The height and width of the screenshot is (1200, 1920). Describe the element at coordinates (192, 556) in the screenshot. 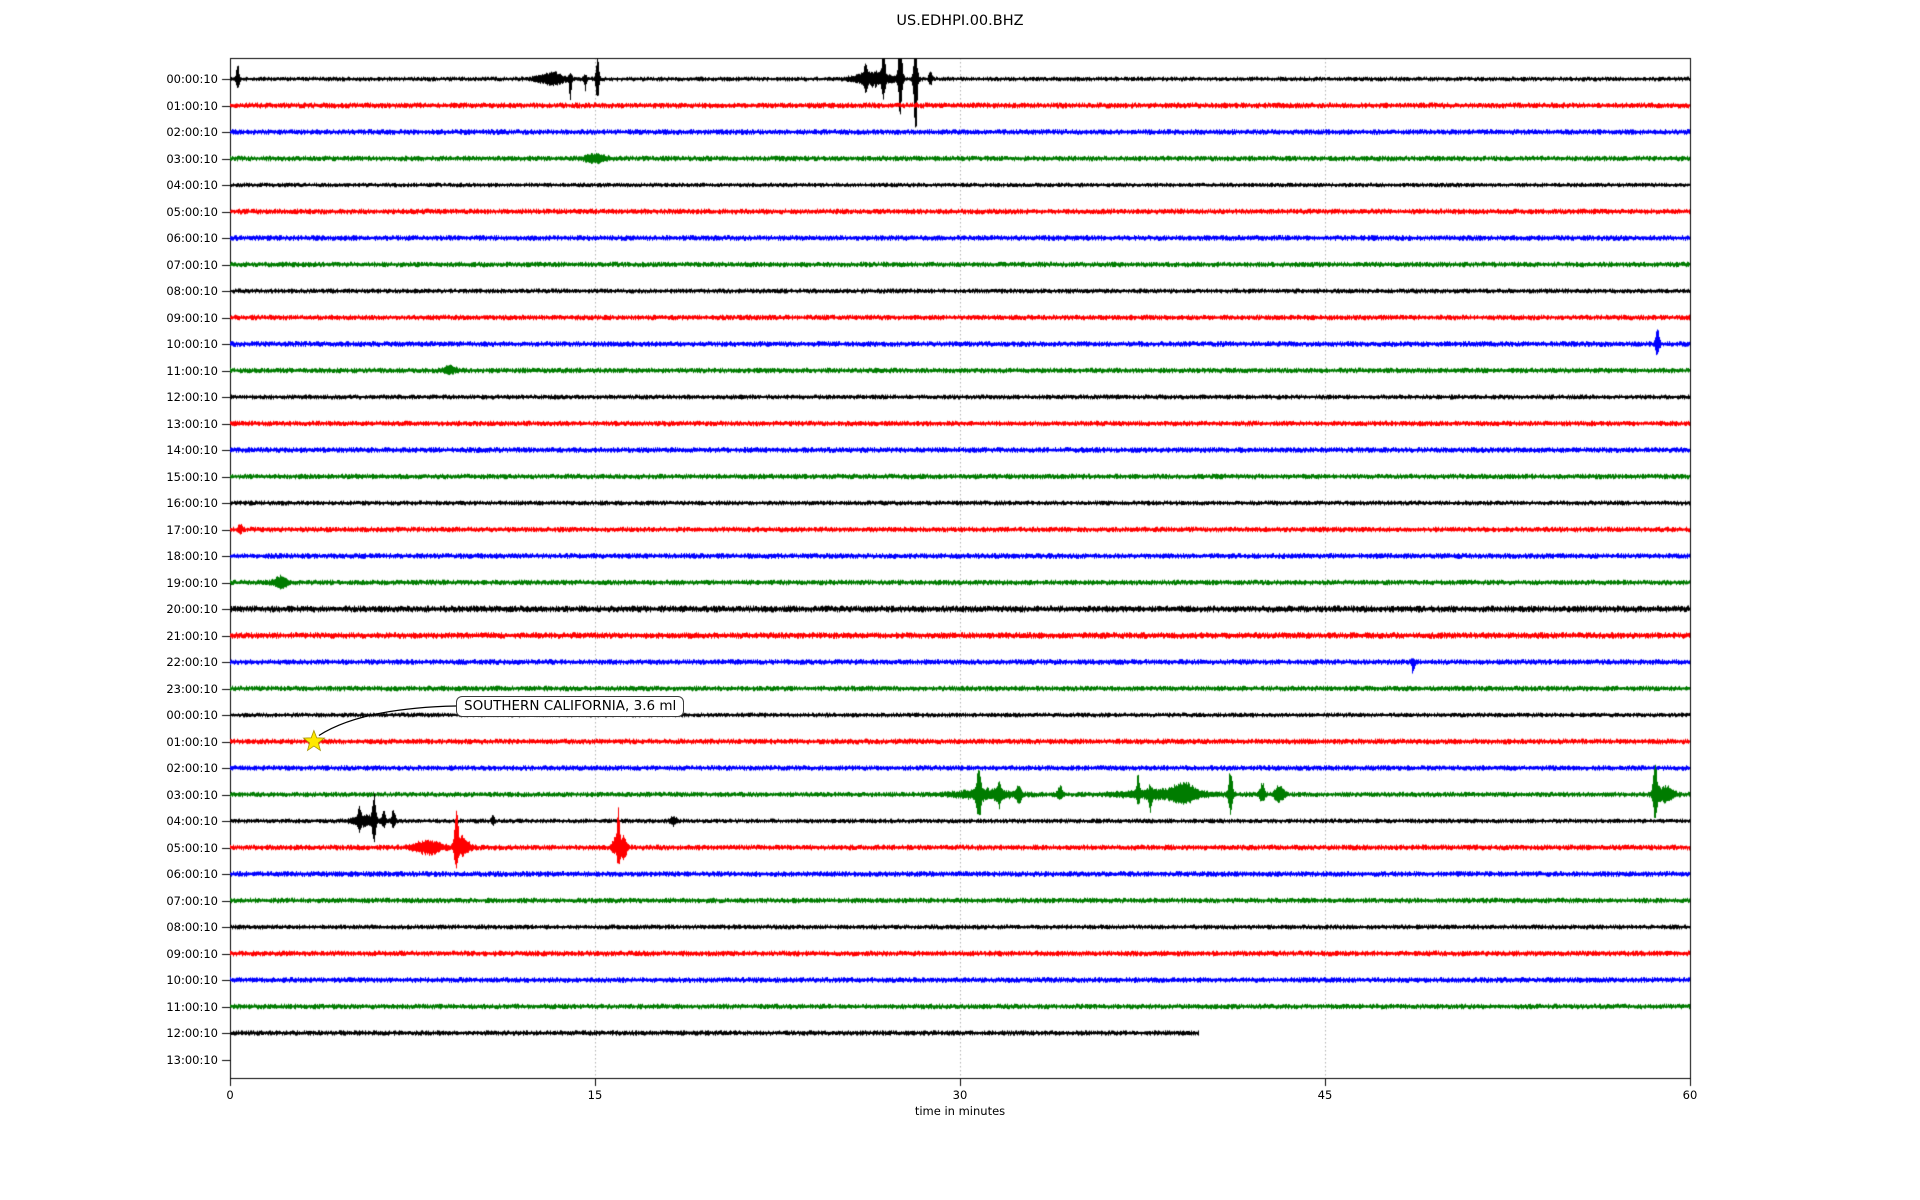

I see `y-tick-label: 18:00:10` at that location.